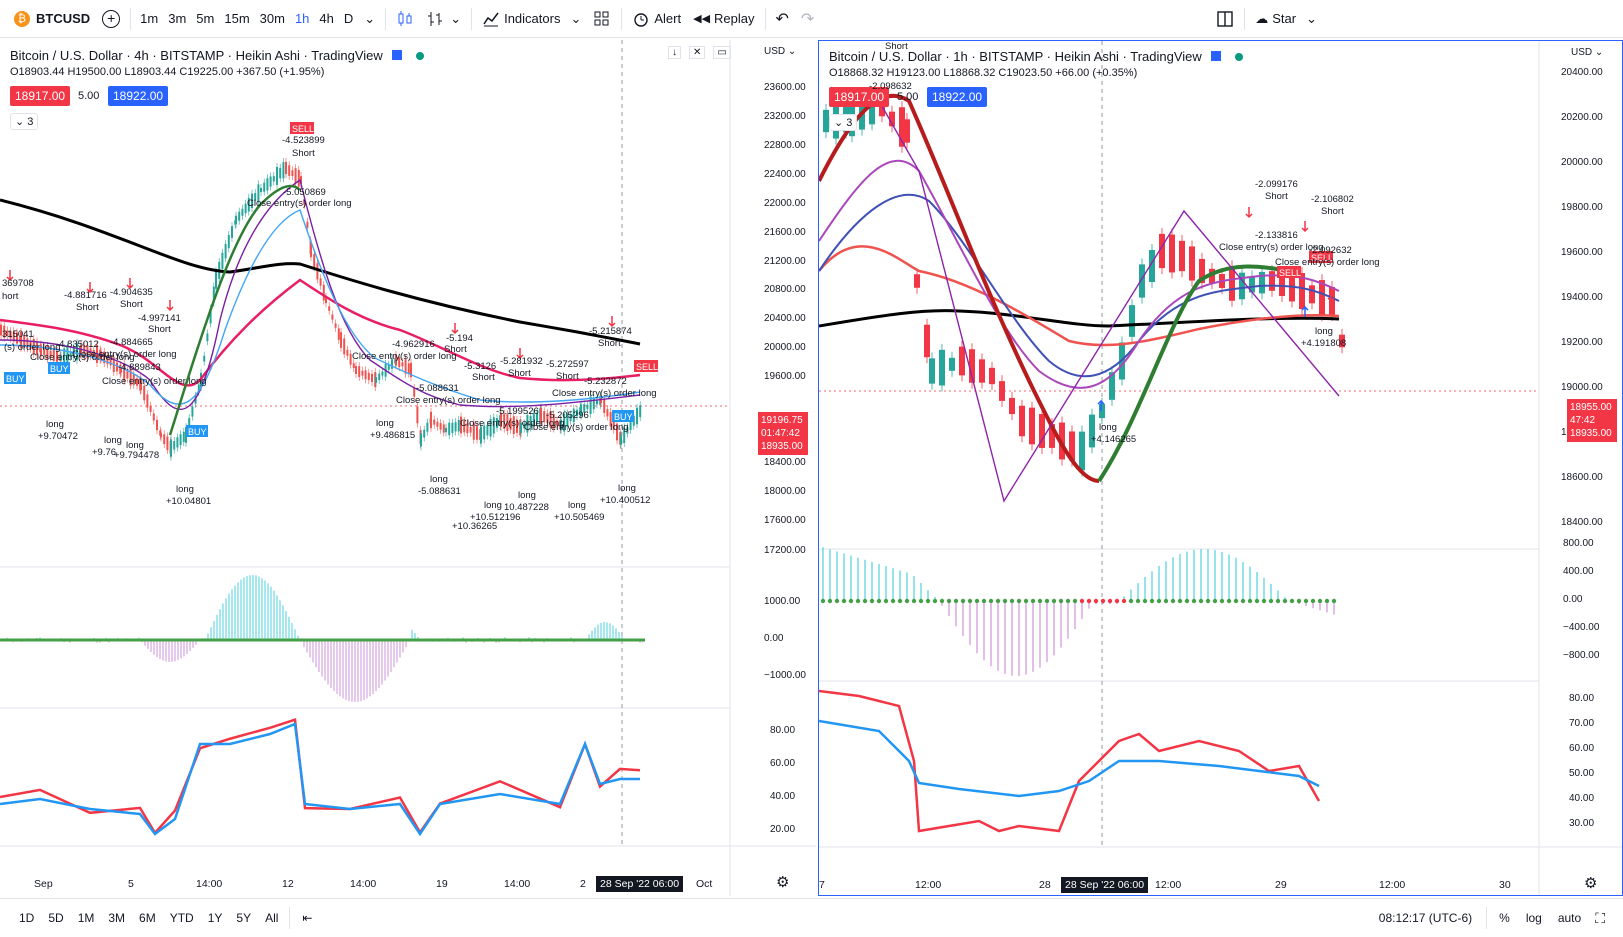 The width and height of the screenshot is (1623, 937). What do you see at coordinates (1225, 19) in the screenshot?
I see `layout-button` at bounding box center [1225, 19].